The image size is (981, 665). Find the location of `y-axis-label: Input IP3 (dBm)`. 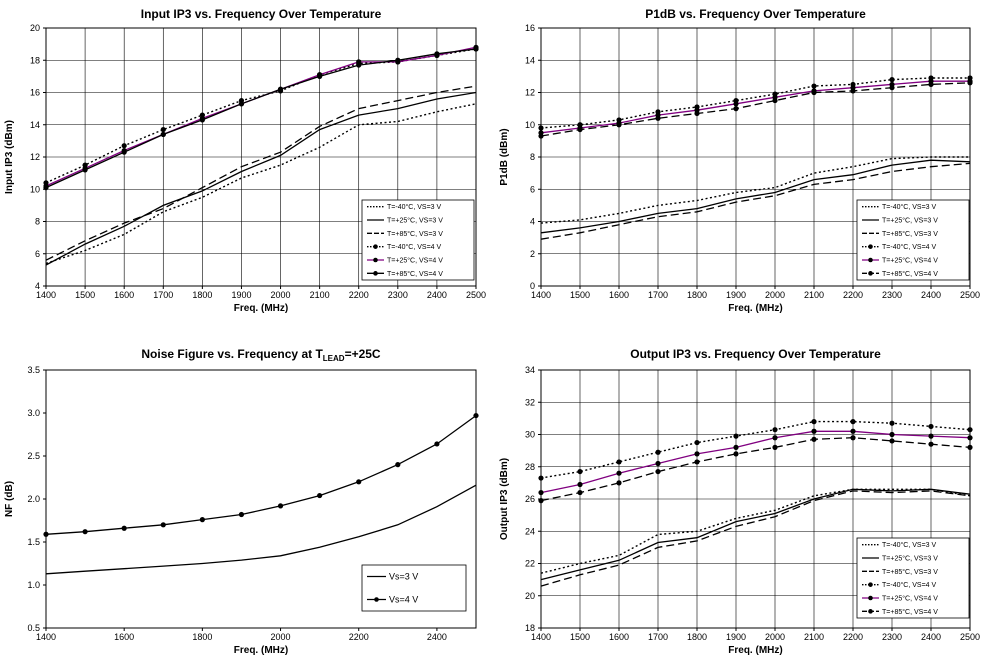

y-axis-label: Input IP3 (dBm) is located at coordinates (9, 157).